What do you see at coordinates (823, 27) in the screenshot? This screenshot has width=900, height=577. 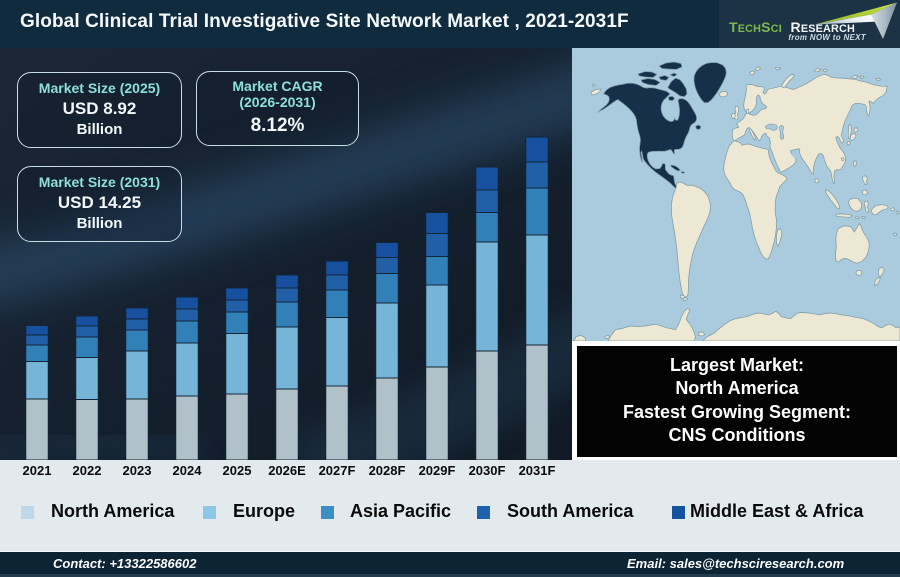 I see `svg-text: RESEARCH` at bounding box center [823, 27].